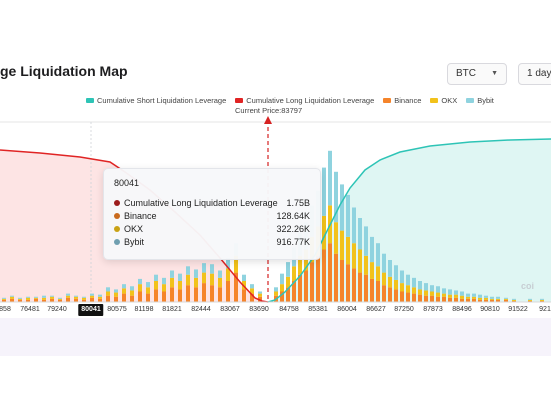 The height and width of the screenshot is (420, 551). I want to click on coin-select: BTC ▼, so click(477, 74).